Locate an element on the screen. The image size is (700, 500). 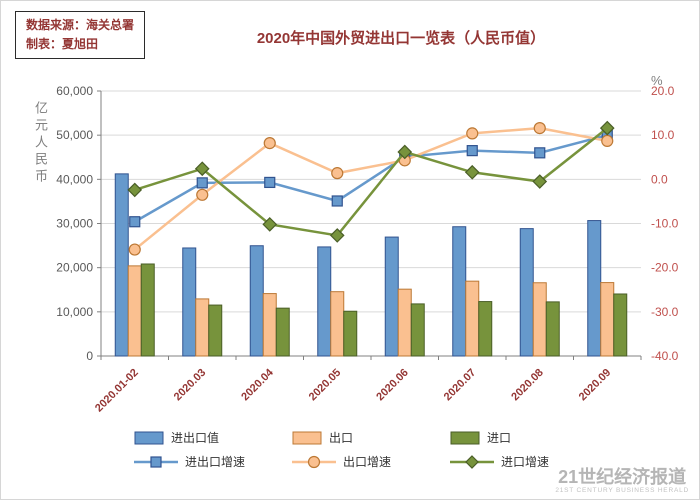
left-axis-tick-label: 20,000 is located at coordinates (74, 268).